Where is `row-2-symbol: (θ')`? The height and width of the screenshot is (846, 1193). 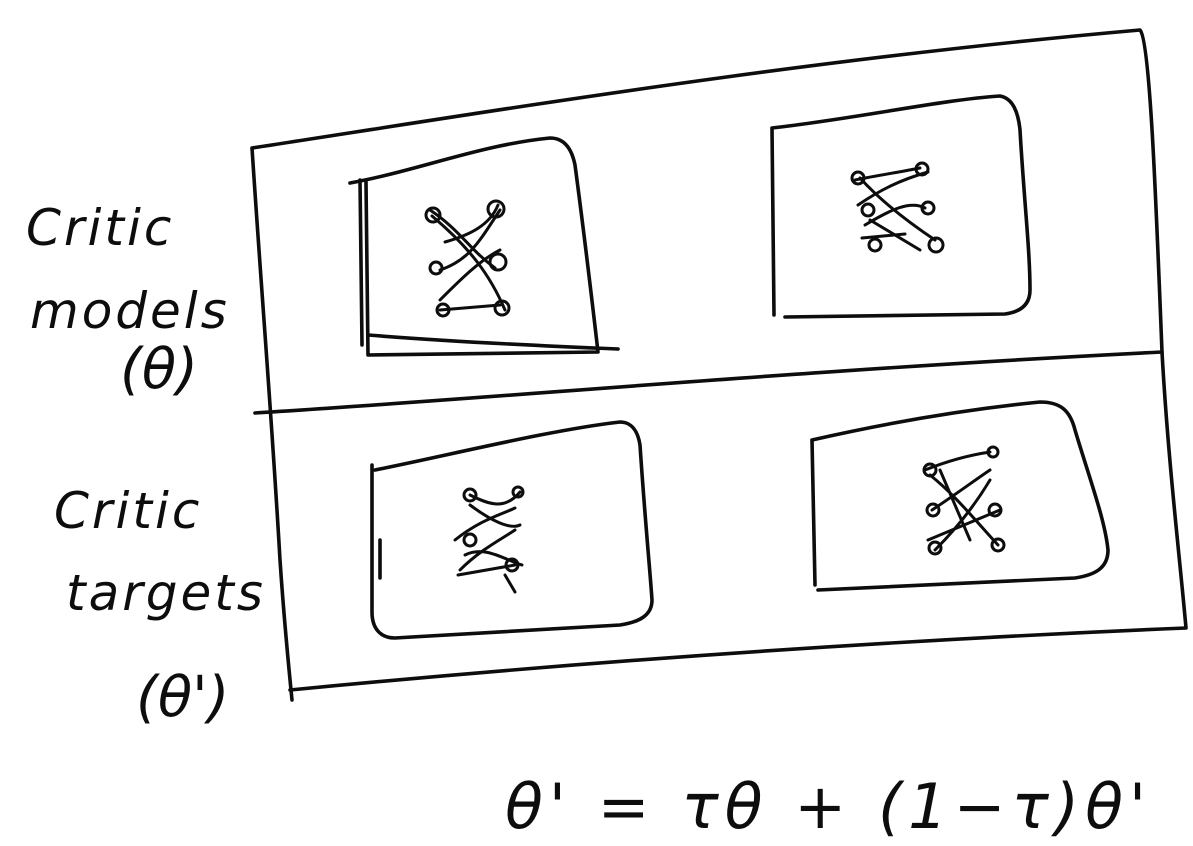 row-2-symbol: (θ') is located at coordinates (182, 697).